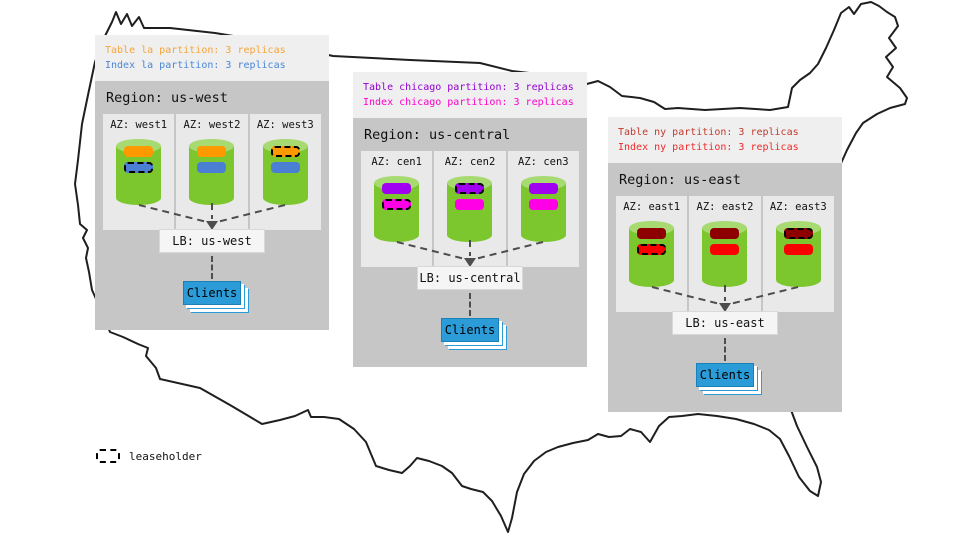 Image resolution: width=960 pixels, height=540 pixels. Describe the element at coordinates (798, 207) in the screenshot. I see `az-label: AZ: east3` at that location.